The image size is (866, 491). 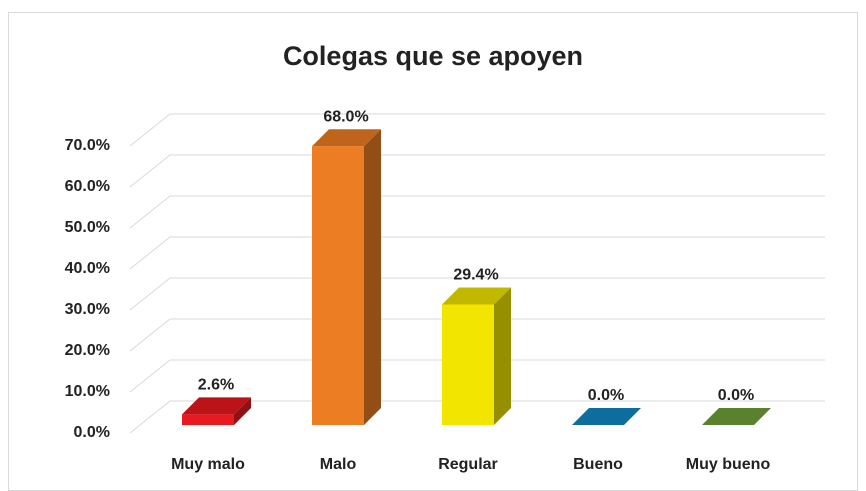 I want to click on value-label: 29.4%, so click(x=475, y=275).